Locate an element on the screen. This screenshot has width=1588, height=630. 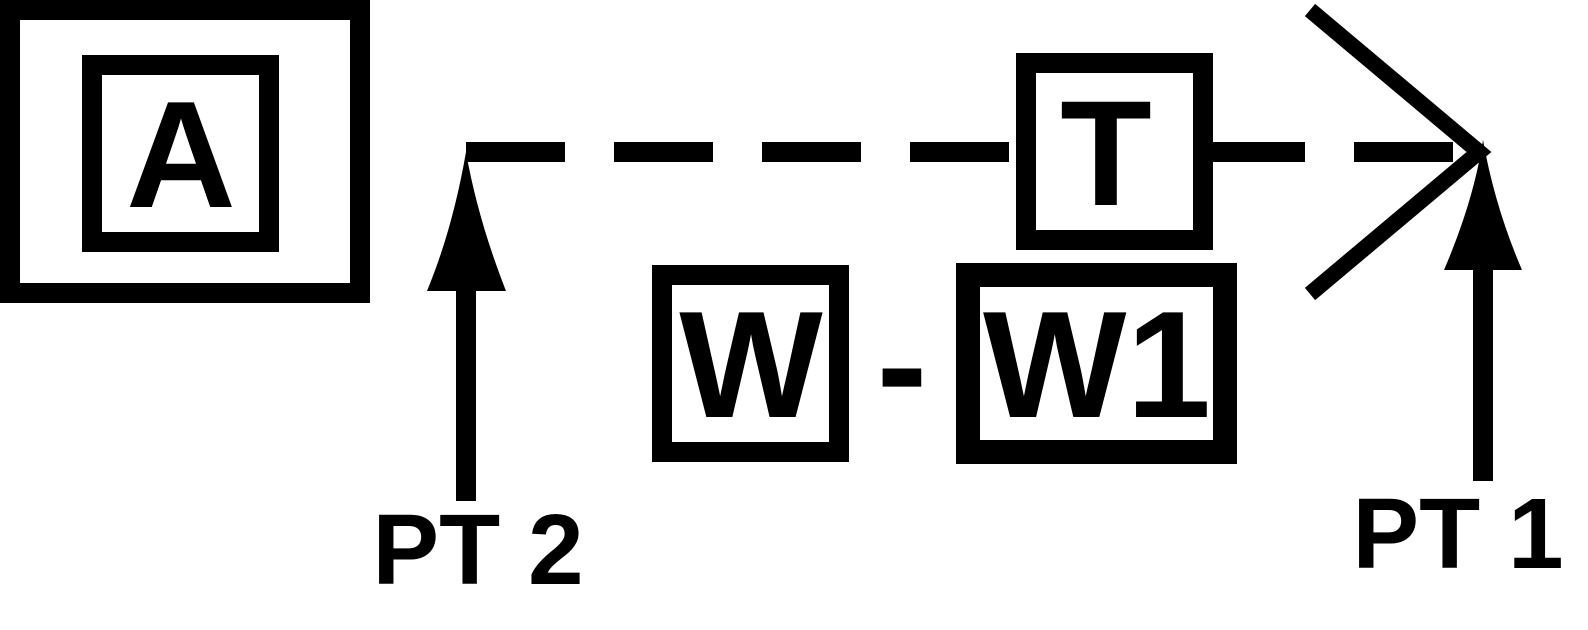
right-end-chevron is located at coordinates (1398, 152).